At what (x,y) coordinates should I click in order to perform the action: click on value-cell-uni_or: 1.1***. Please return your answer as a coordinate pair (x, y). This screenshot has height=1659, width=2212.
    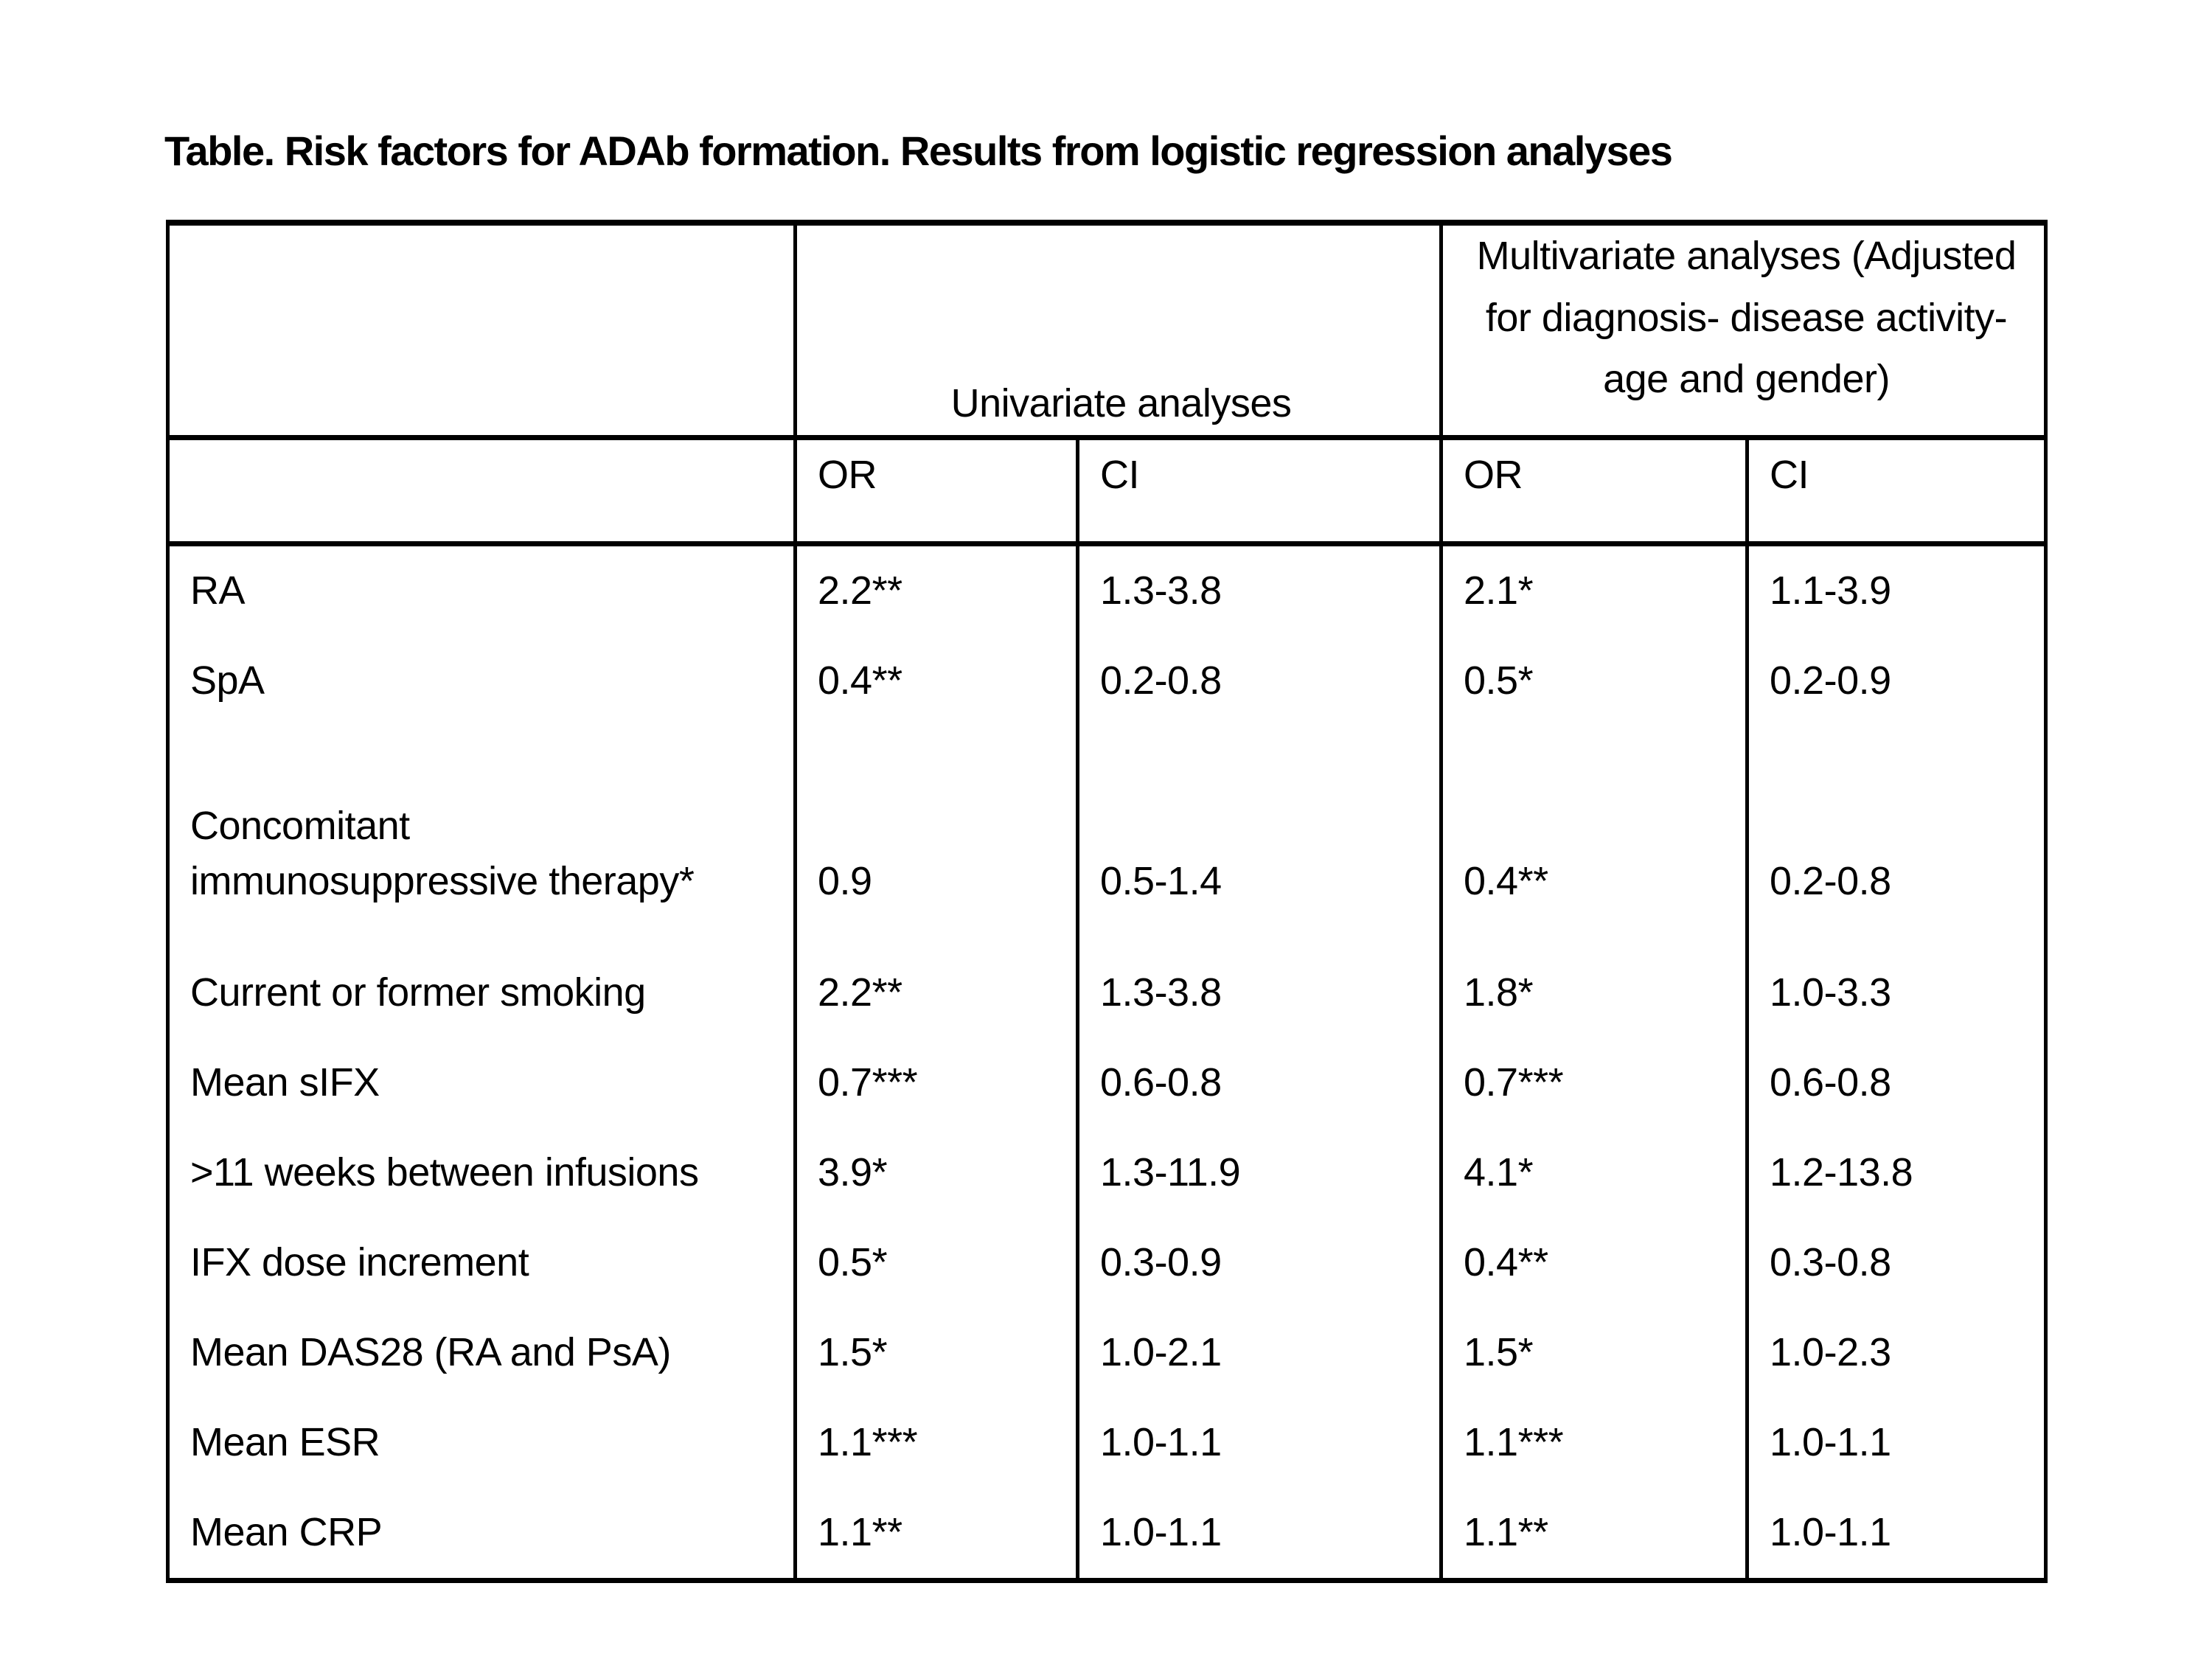
    Looking at the image, I should click on (936, 1443).